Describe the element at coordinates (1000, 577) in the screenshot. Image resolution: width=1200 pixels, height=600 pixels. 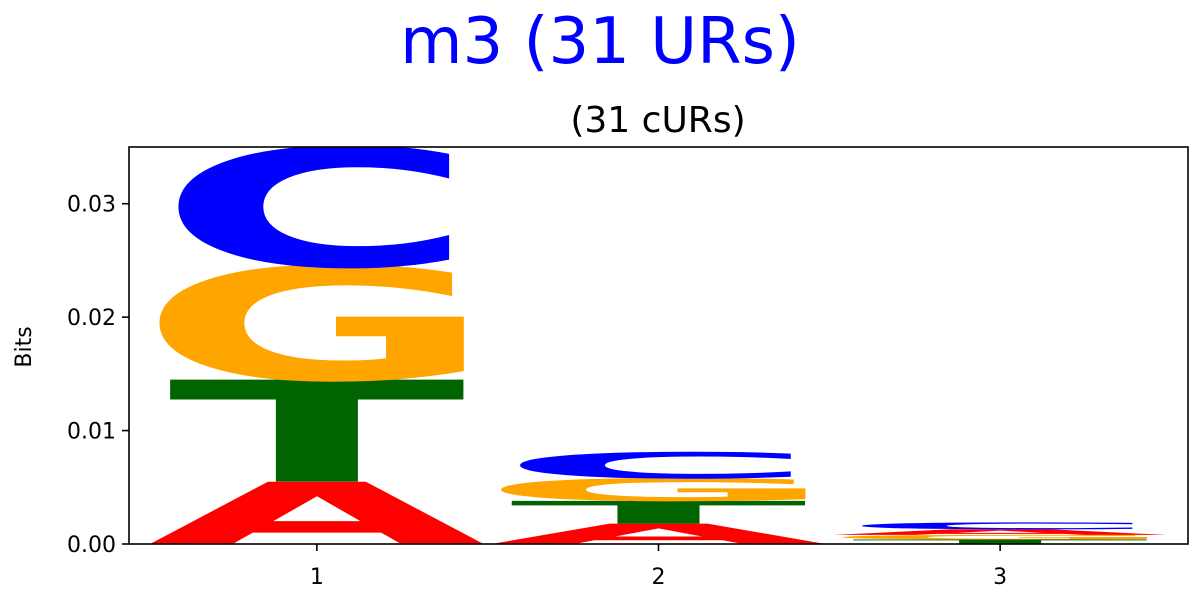
I see `x-tick-label: 3` at that location.